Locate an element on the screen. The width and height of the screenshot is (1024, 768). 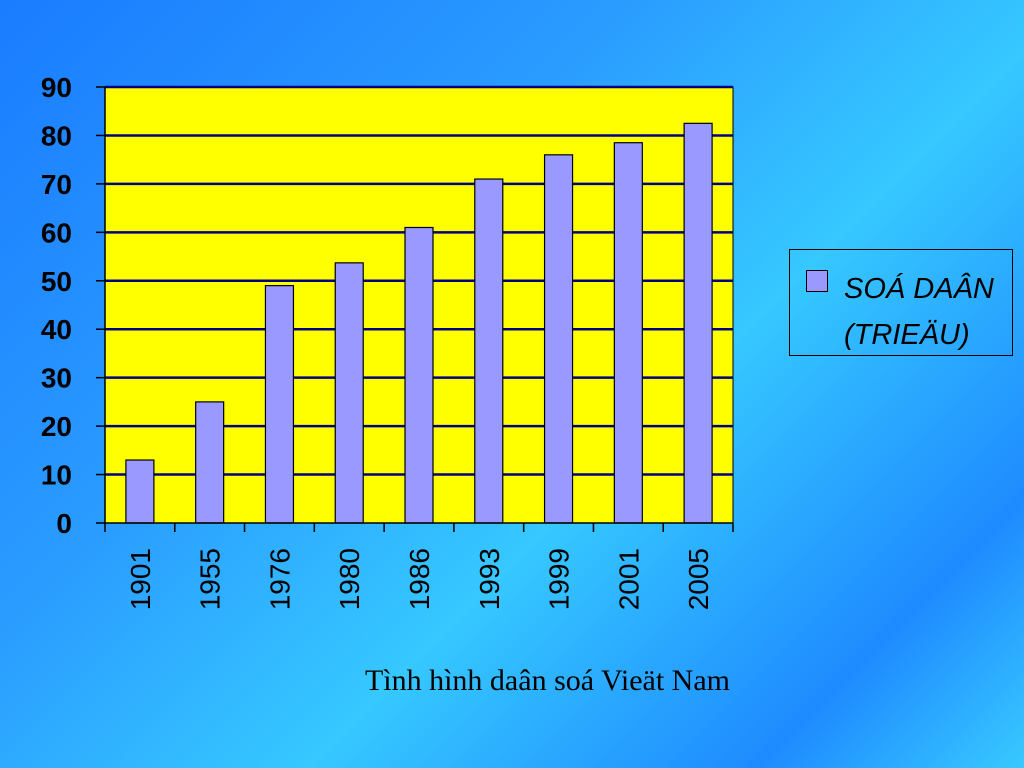
x-tick-label: 1901 is located at coordinates (140, 579).